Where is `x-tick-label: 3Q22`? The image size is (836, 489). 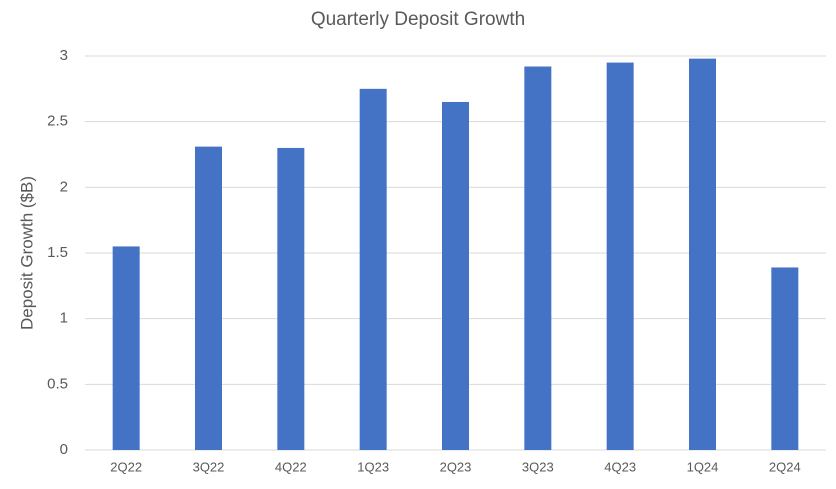
x-tick-label: 3Q22 is located at coordinates (209, 466).